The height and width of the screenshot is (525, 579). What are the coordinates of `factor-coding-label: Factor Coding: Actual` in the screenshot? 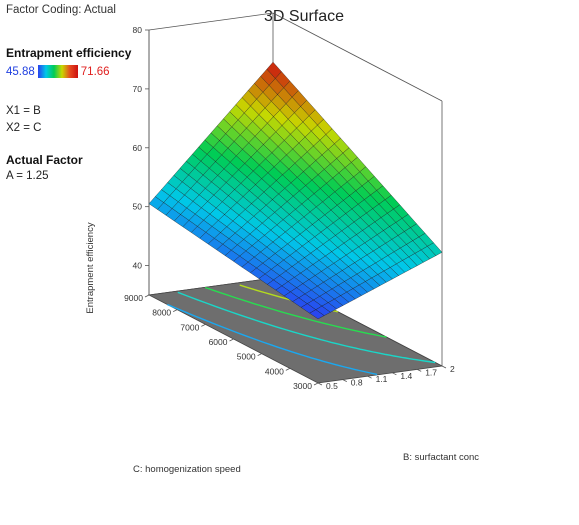 It's located at (61, 10).